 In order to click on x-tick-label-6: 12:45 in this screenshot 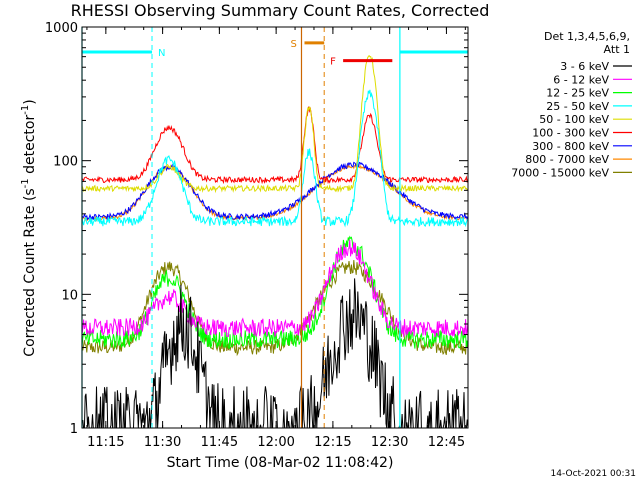, I will do `click(446, 442)`.